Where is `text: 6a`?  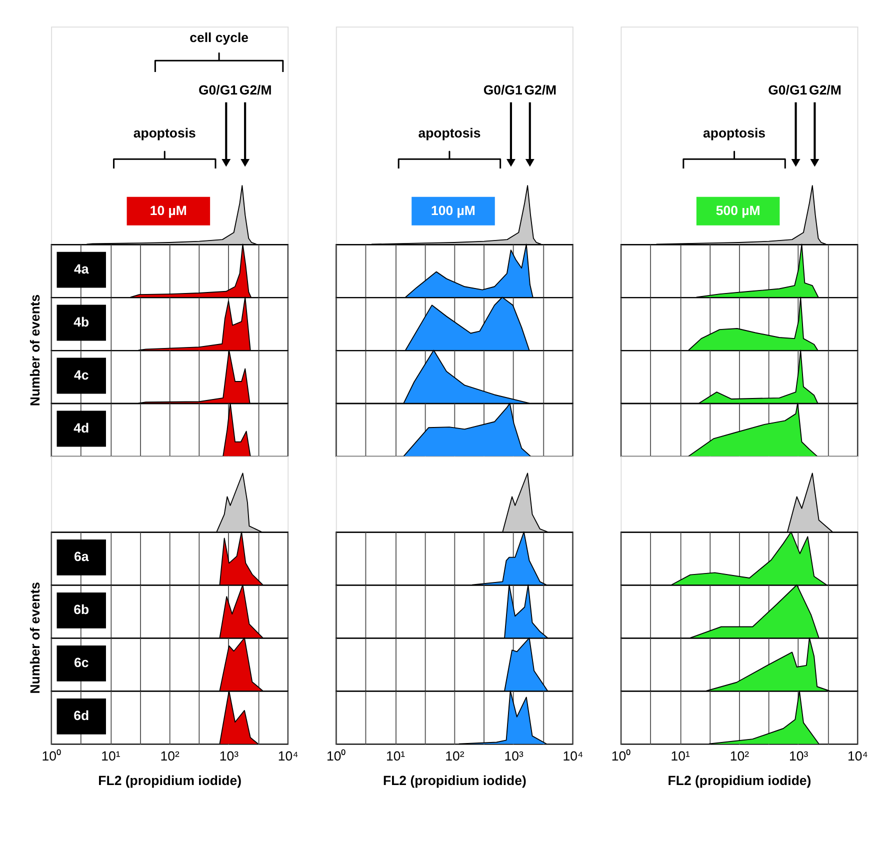 text: 6a is located at coordinates (82, 556).